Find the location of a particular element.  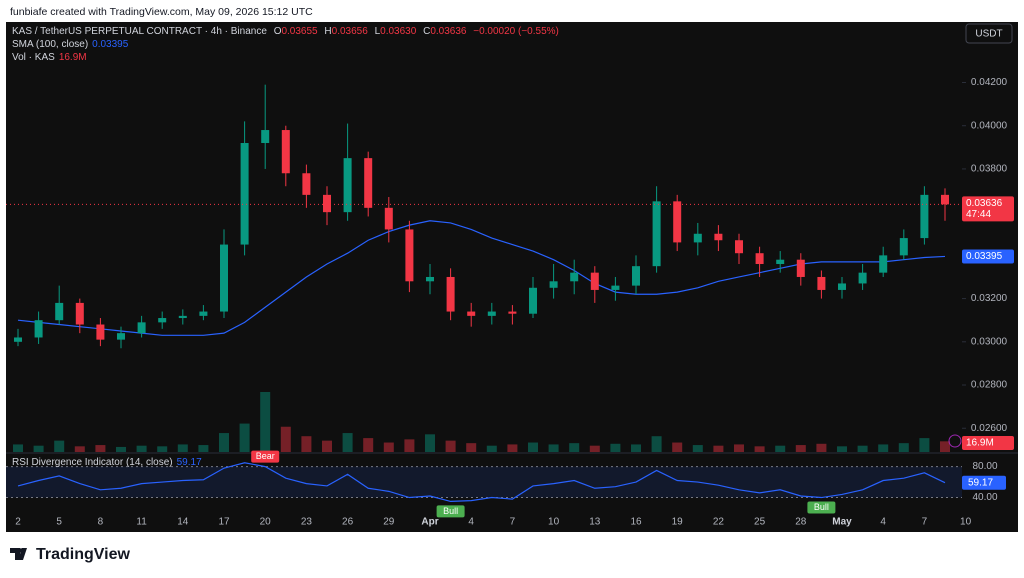

volume-tag-label: 16.9M is located at coordinates (980, 443).